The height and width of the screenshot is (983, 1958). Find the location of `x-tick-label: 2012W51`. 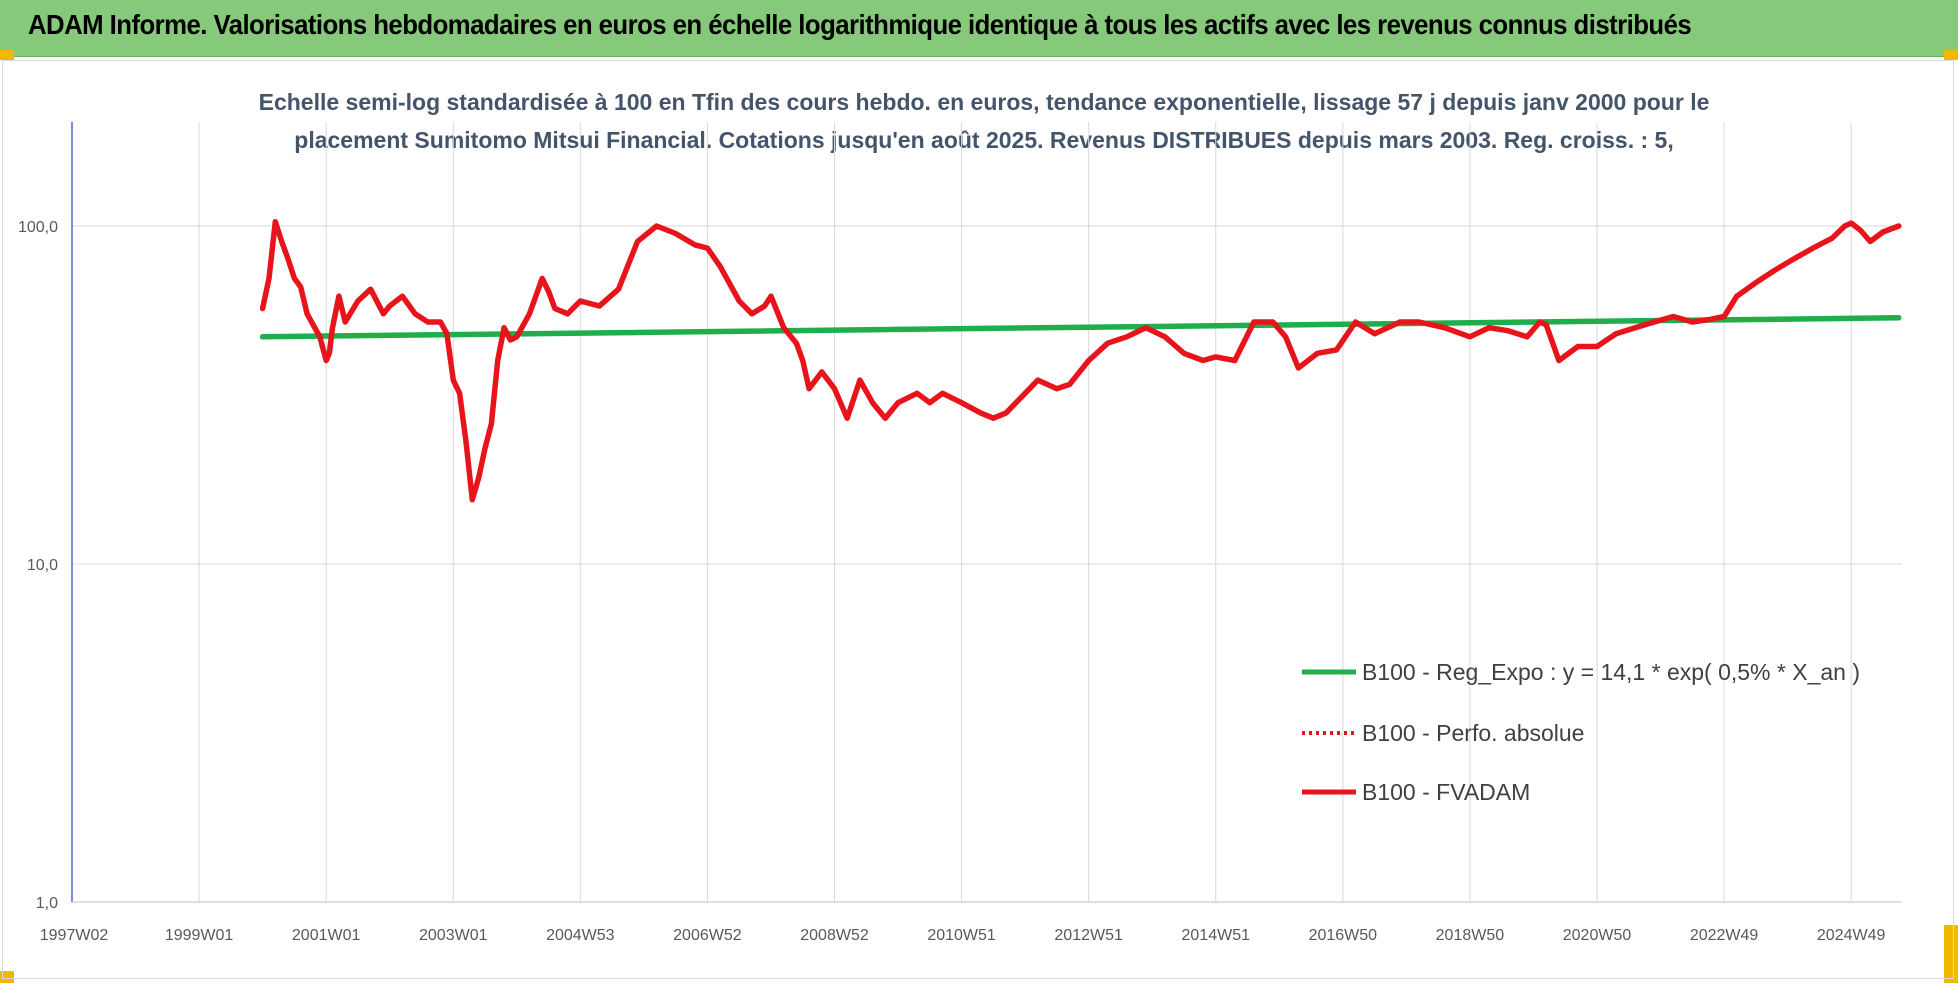

x-tick-label: 2012W51 is located at coordinates (1088, 935).